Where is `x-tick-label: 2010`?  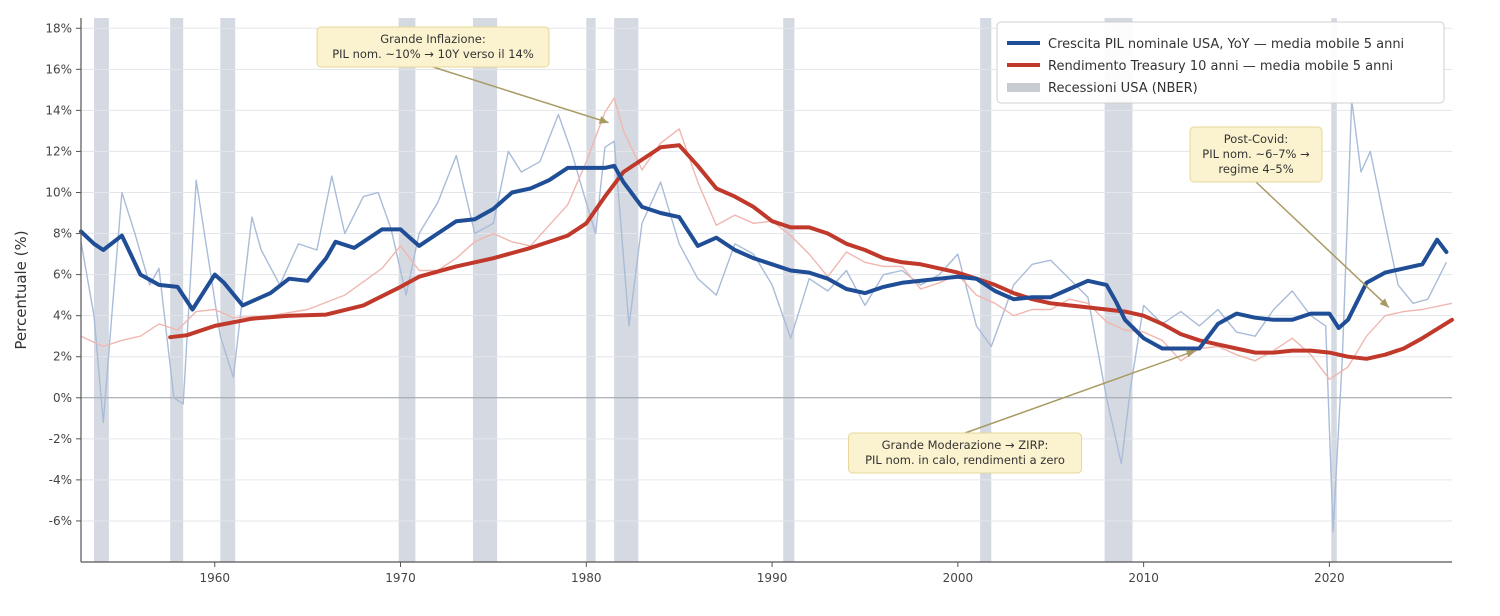
x-tick-label: 2010 is located at coordinates (1143, 578).